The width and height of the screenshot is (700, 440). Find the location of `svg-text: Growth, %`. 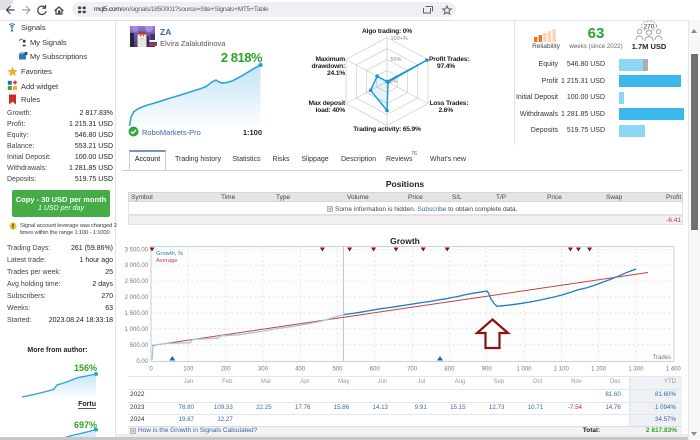

svg-text: Growth, % is located at coordinates (169, 254).